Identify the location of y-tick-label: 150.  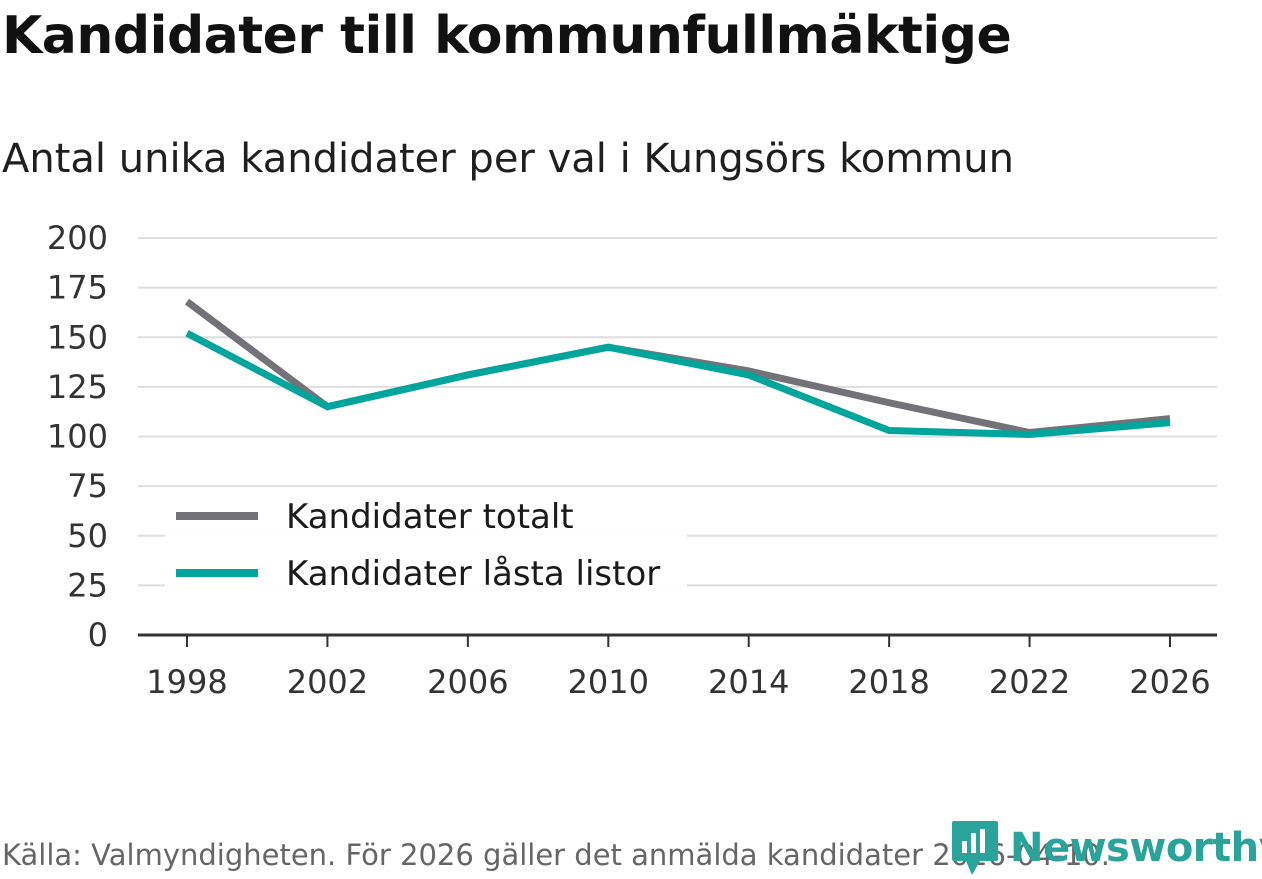
(77, 337).